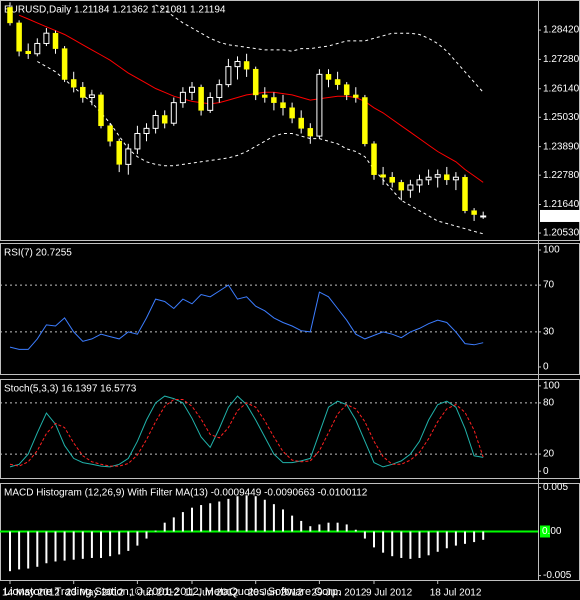  Describe the element at coordinates (389, 593) in the screenshot. I see `x-tick-label: 9 Jul 2012` at that location.